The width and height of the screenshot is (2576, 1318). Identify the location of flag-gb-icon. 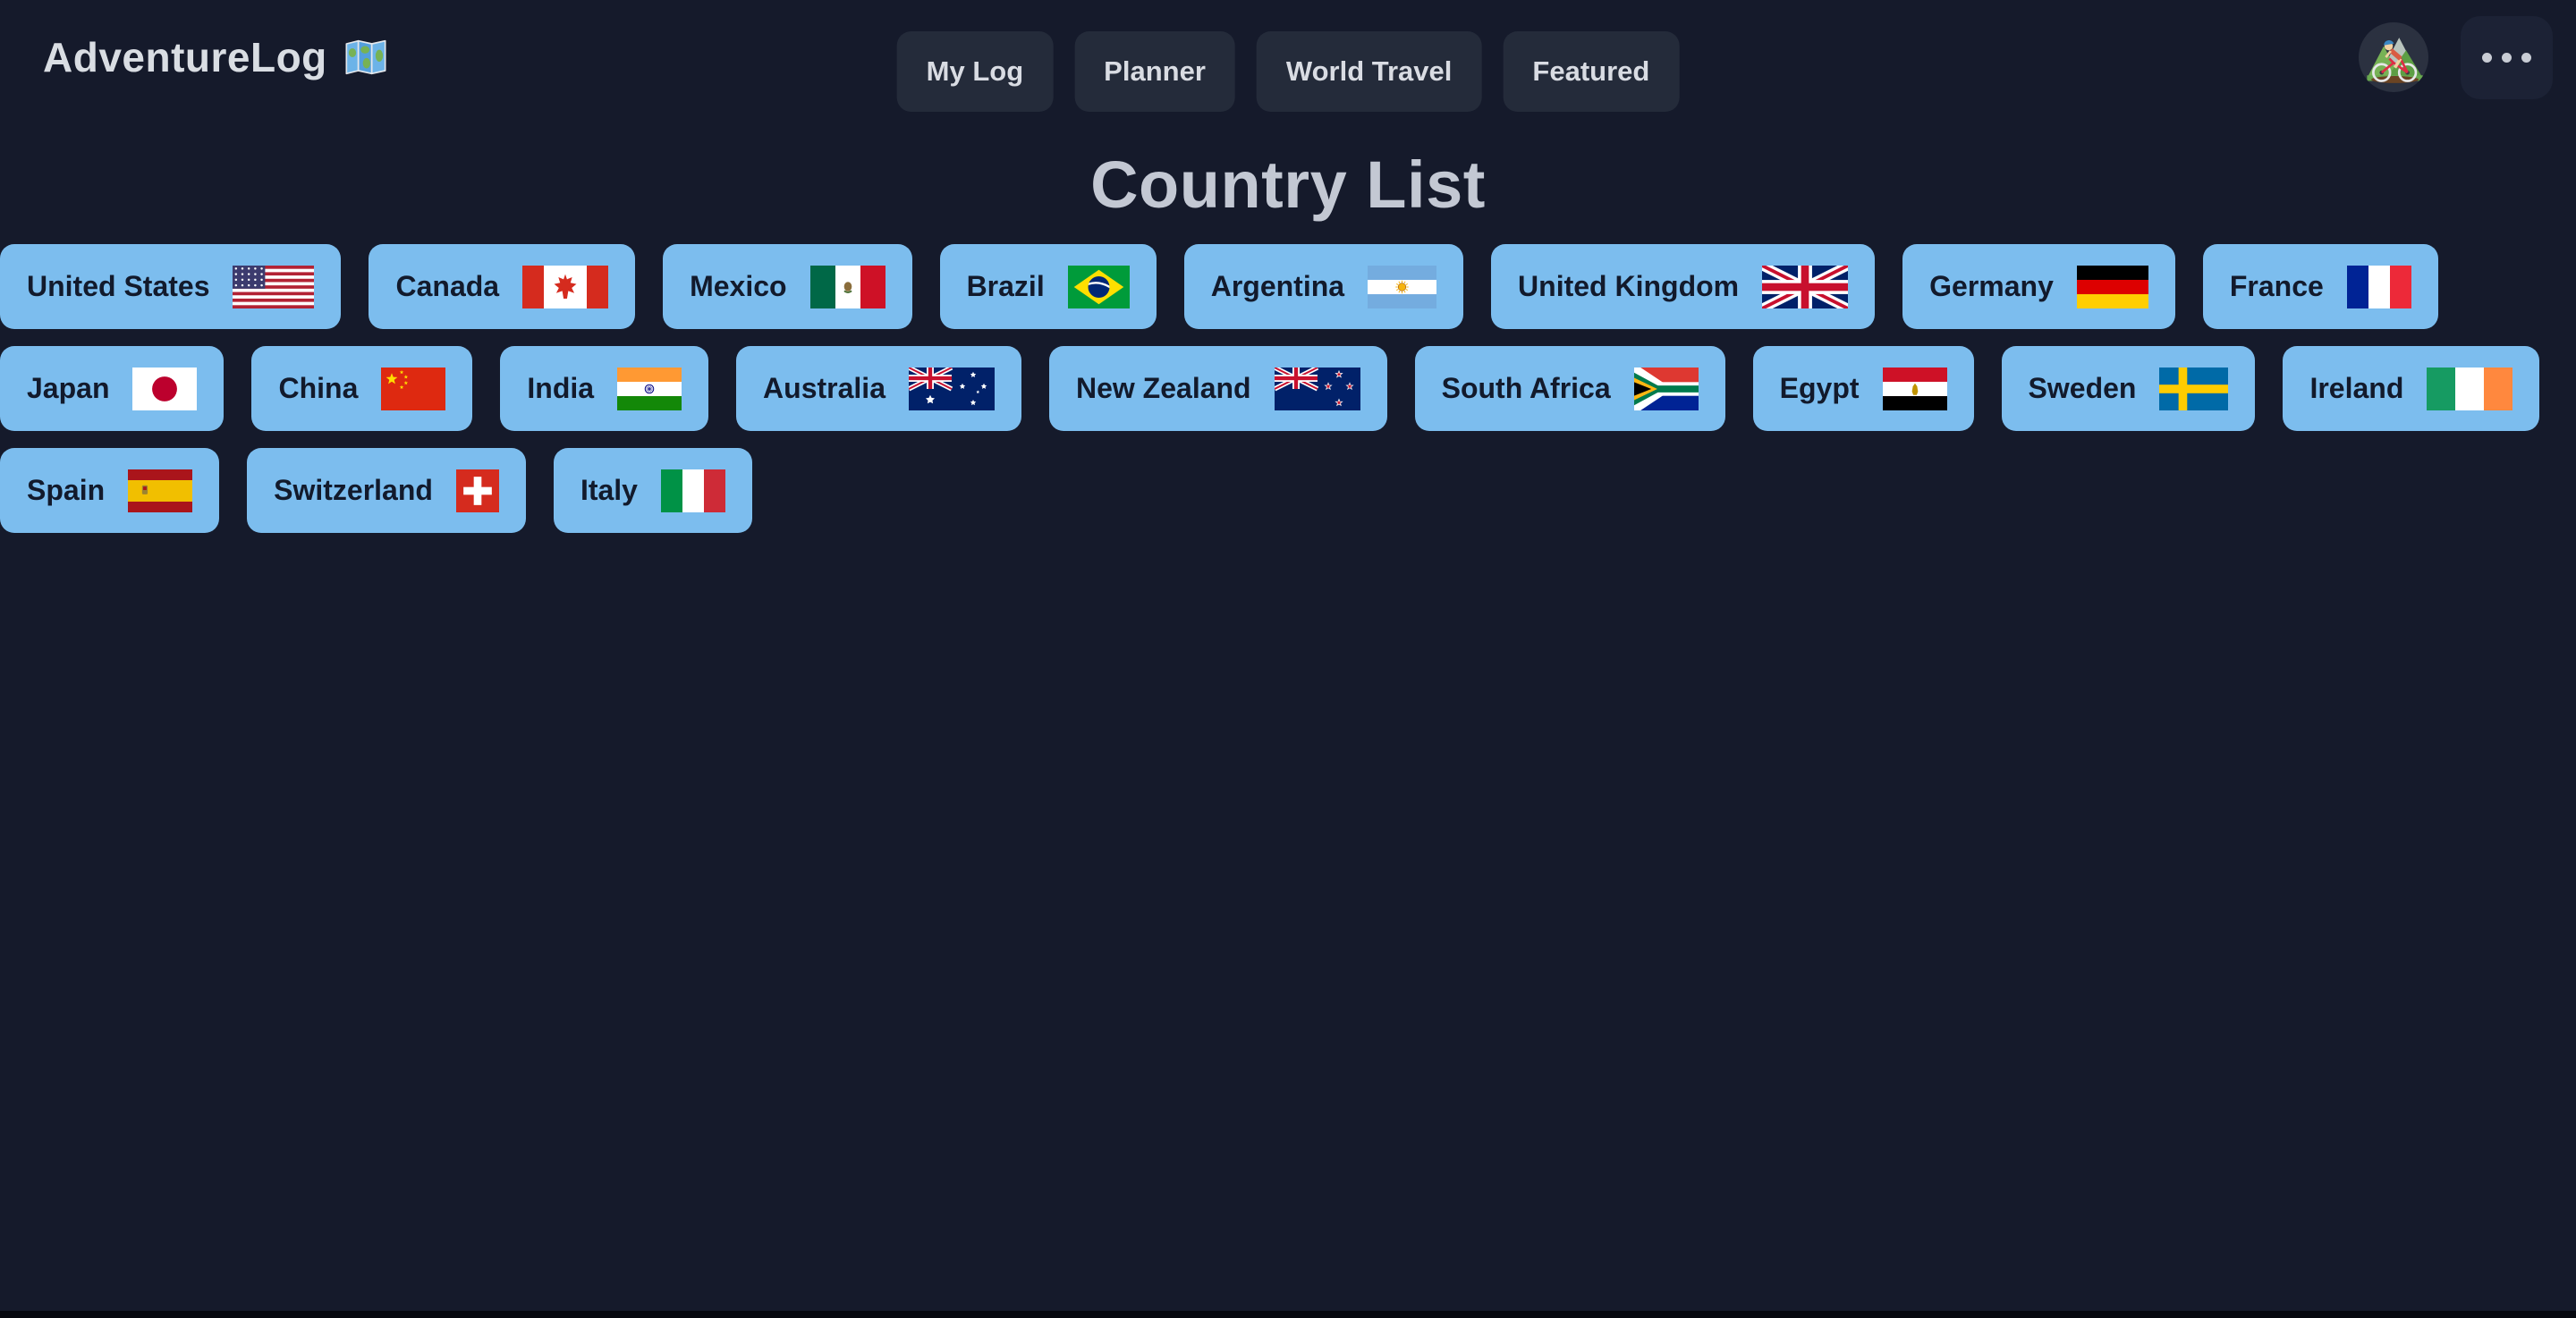
(1805, 287).